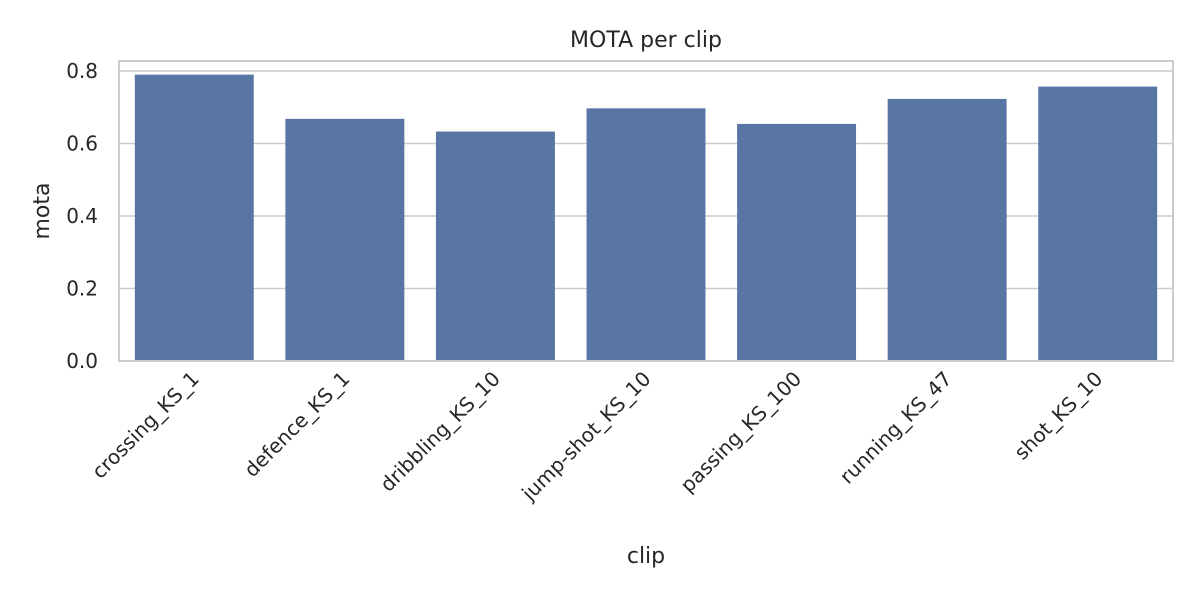 The width and height of the screenshot is (1200, 600). Describe the element at coordinates (296, 424) in the screenshot. I see `x-tick-label: defence_KS_1` at that location.